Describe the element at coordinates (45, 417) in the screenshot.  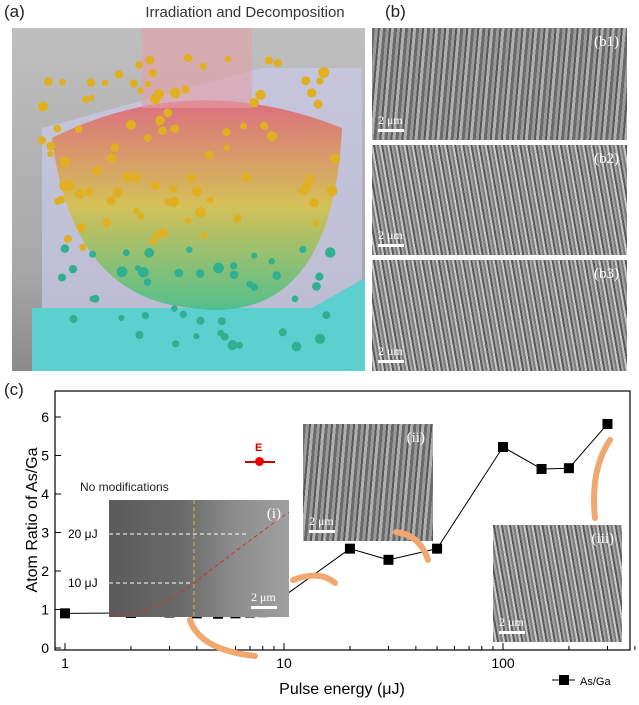
I see `y-tick-label: 6` at that location.